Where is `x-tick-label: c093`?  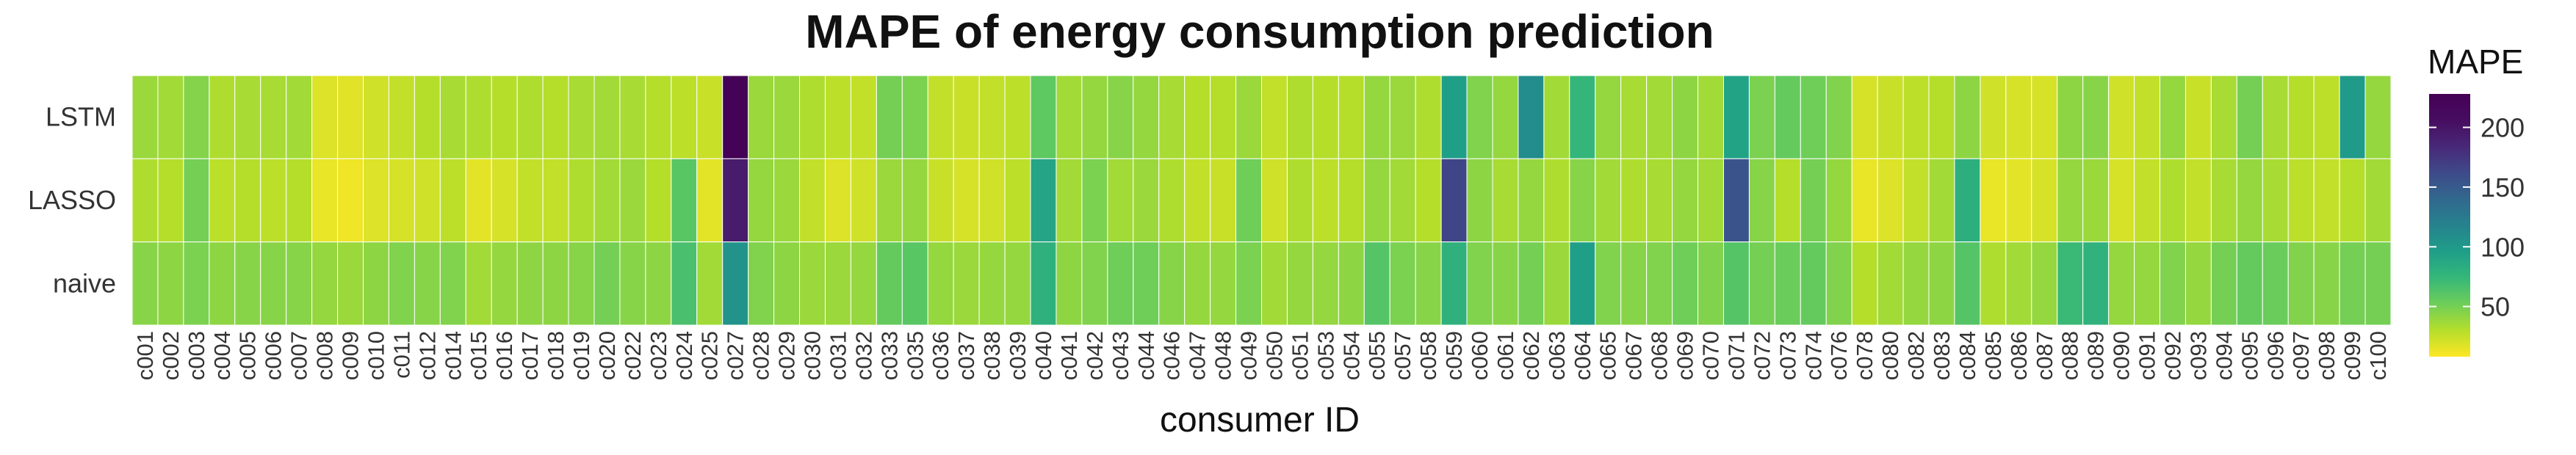
x-tick-label: c093 is located at coordinates (2198, 355).